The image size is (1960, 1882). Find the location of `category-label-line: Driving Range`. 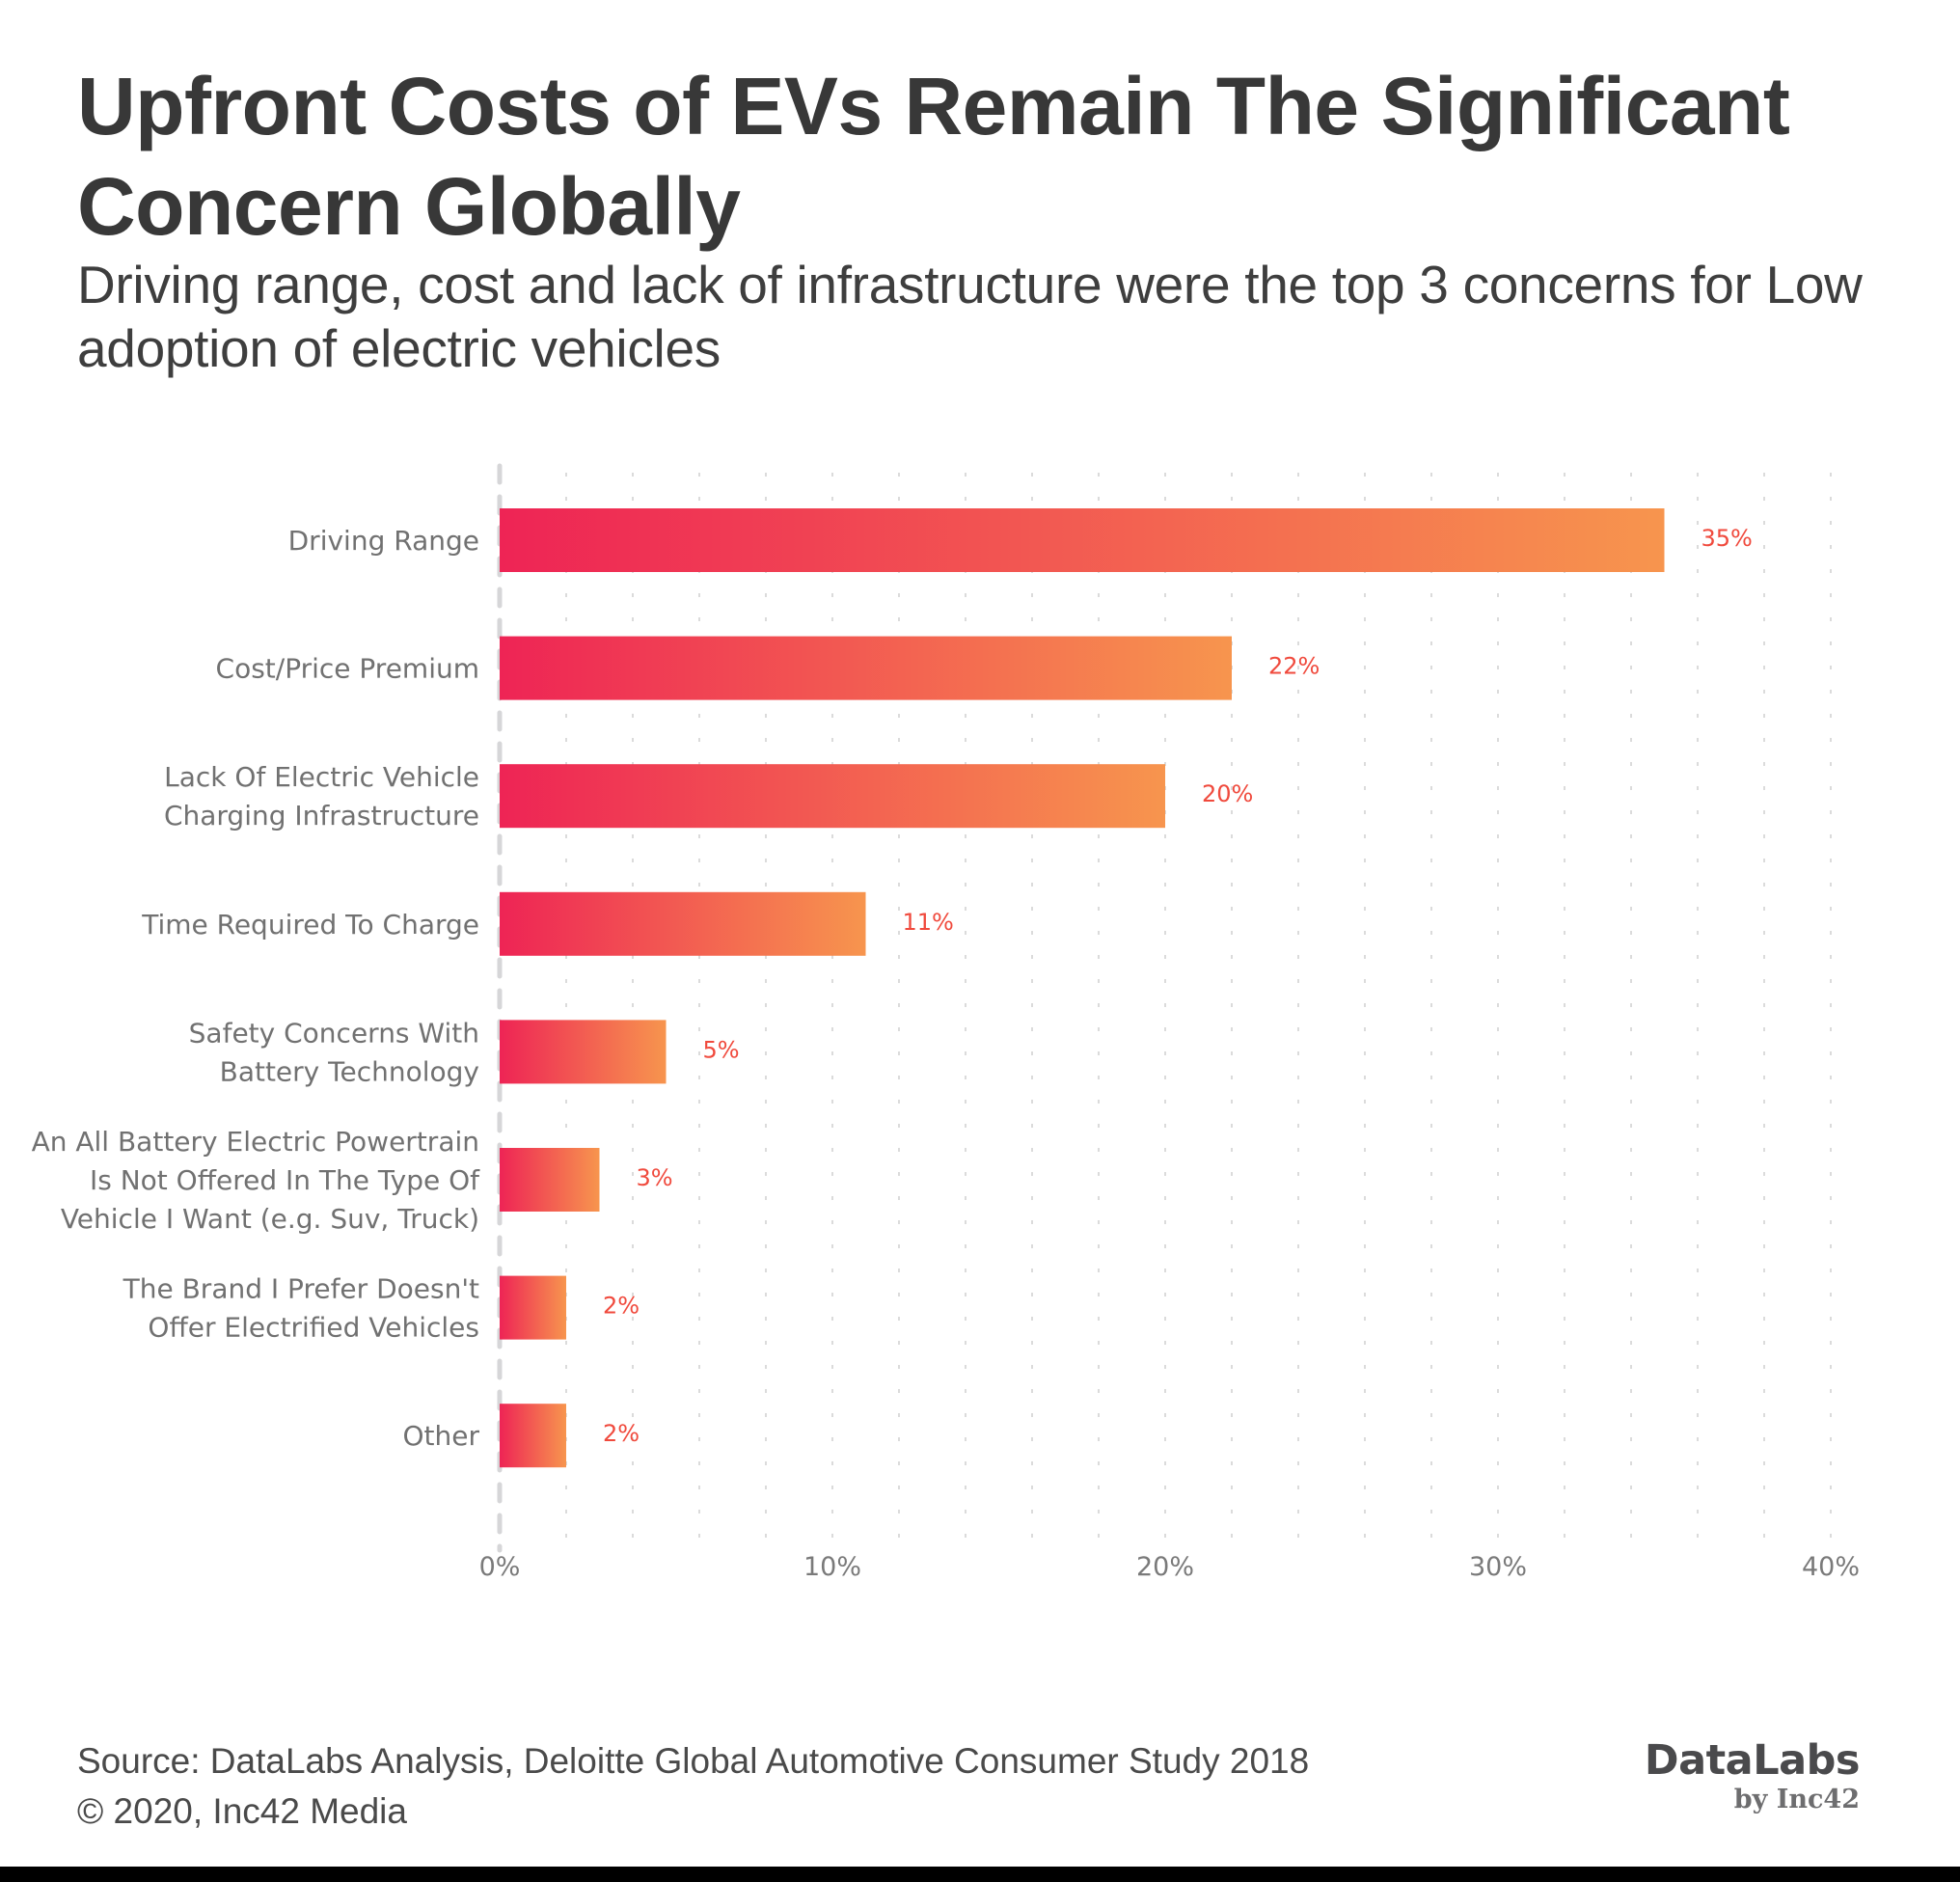

category-label-line: Driving Range is located at coordinates (383, 541).